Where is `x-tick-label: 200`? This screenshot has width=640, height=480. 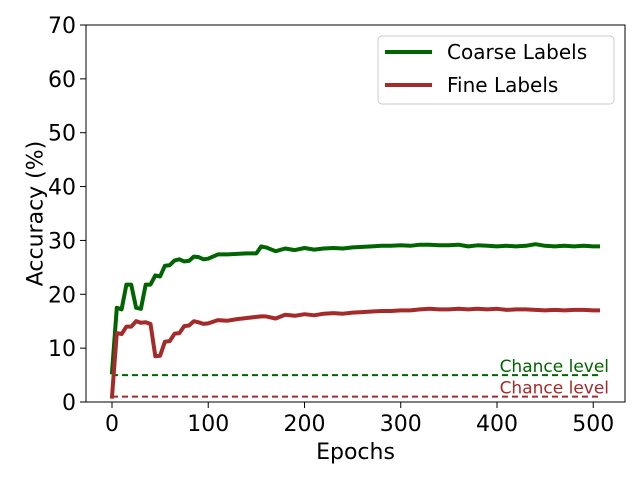 x-tick-label: 200 is located at coordinates (304, 424).